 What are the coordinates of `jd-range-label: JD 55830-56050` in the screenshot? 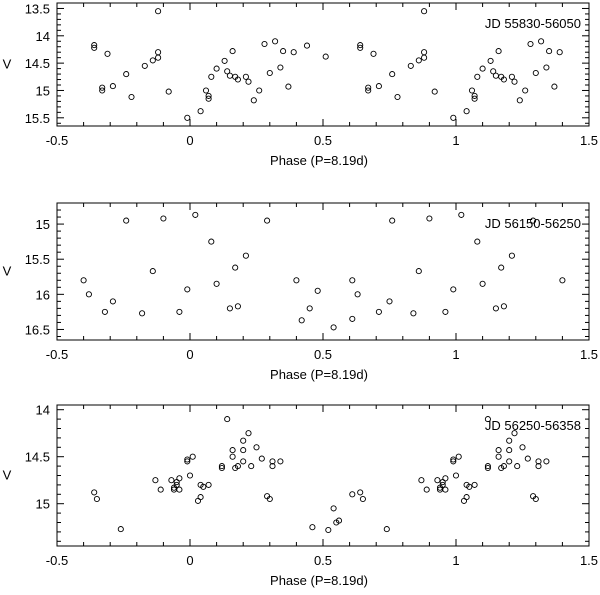 It's located at (533, 23).